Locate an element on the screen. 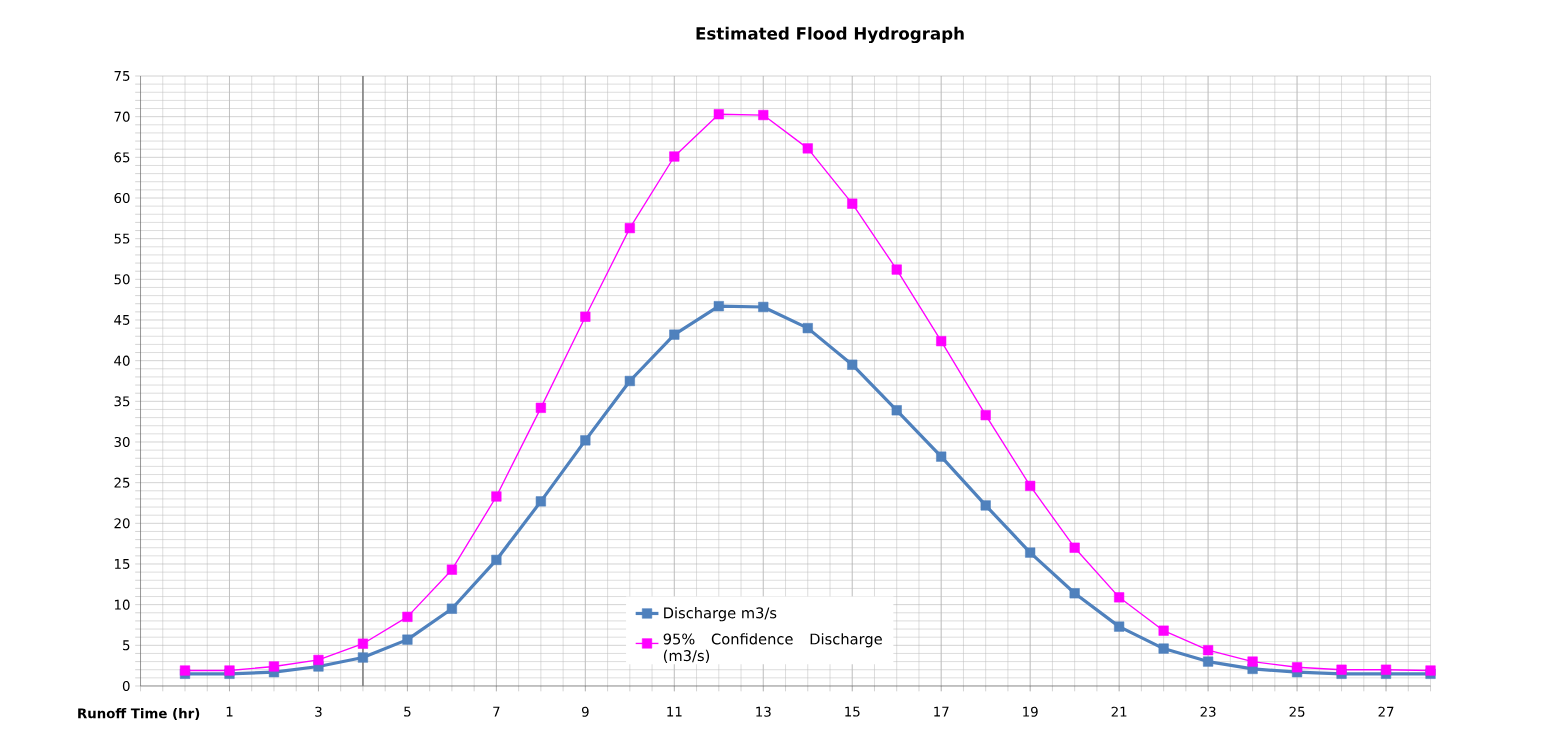 The height and width of the screenshot is (738, 1557). y-tick-label: 15 is located at coordinates (122, 564).